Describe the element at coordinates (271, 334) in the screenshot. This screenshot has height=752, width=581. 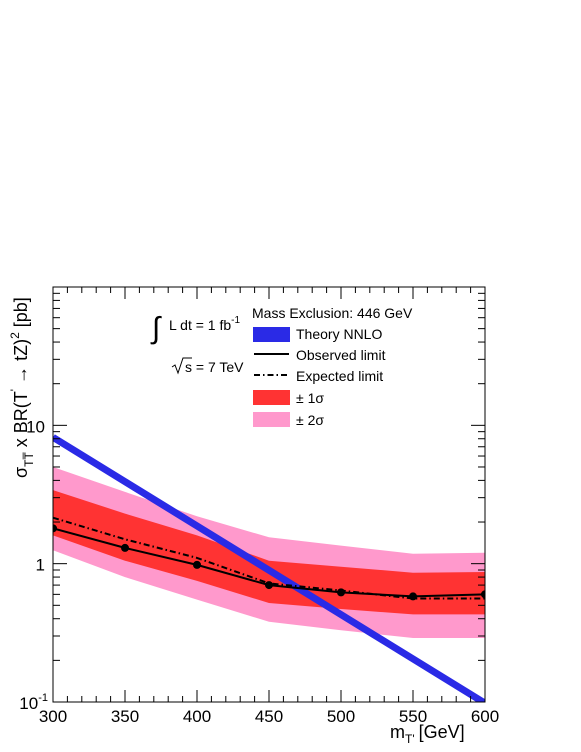
I see `legend-swatch-theory` at that location.